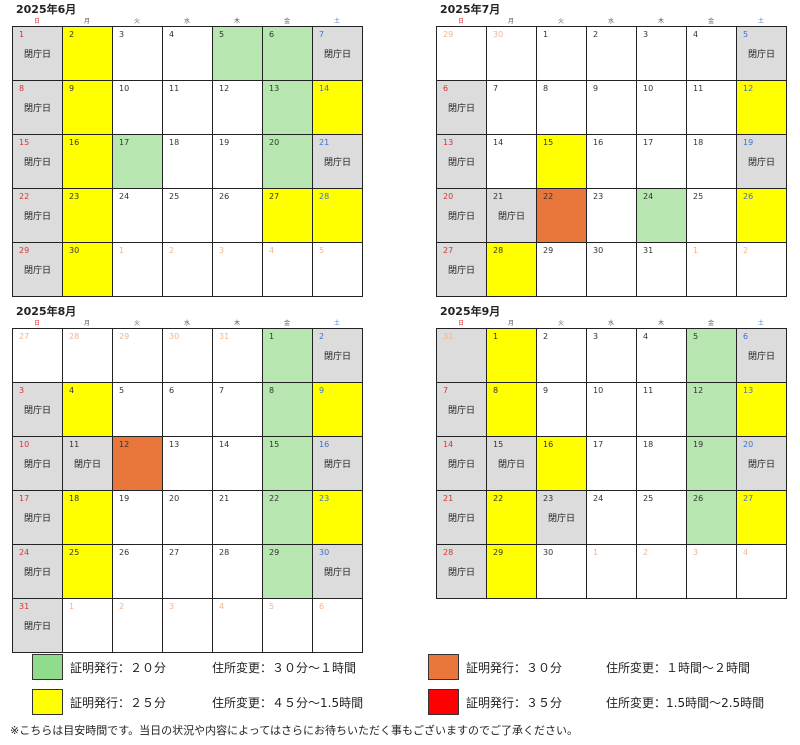 This screenshot has width=800, height=745. I want to click on day-cell: 13, so click(288, 108).